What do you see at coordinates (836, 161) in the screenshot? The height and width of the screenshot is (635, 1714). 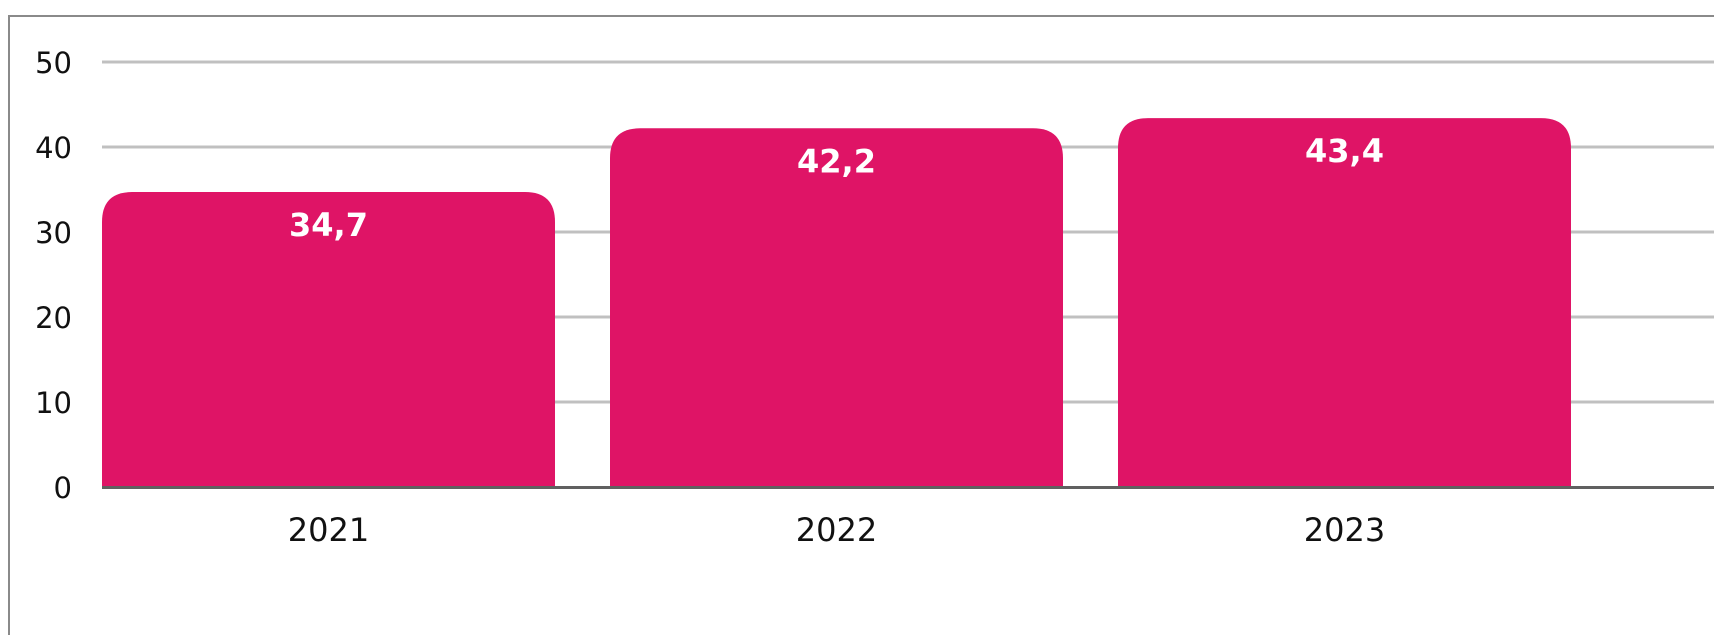 I see `data-label: 42,2` at bounding box center [836, 161].